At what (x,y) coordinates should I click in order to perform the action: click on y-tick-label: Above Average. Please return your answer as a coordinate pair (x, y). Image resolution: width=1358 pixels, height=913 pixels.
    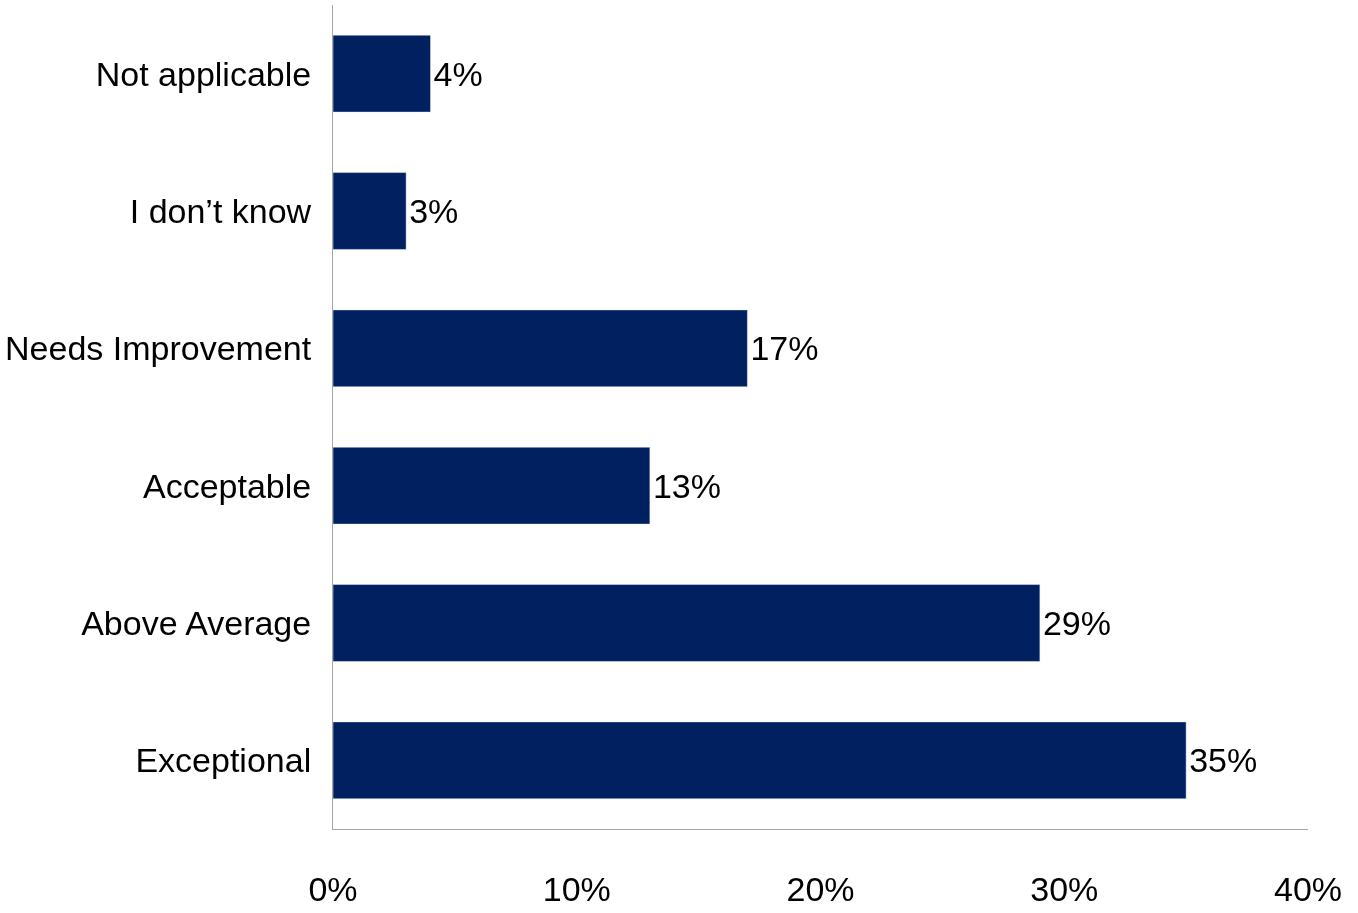
    Looking at the image, I should click on (196, 622).